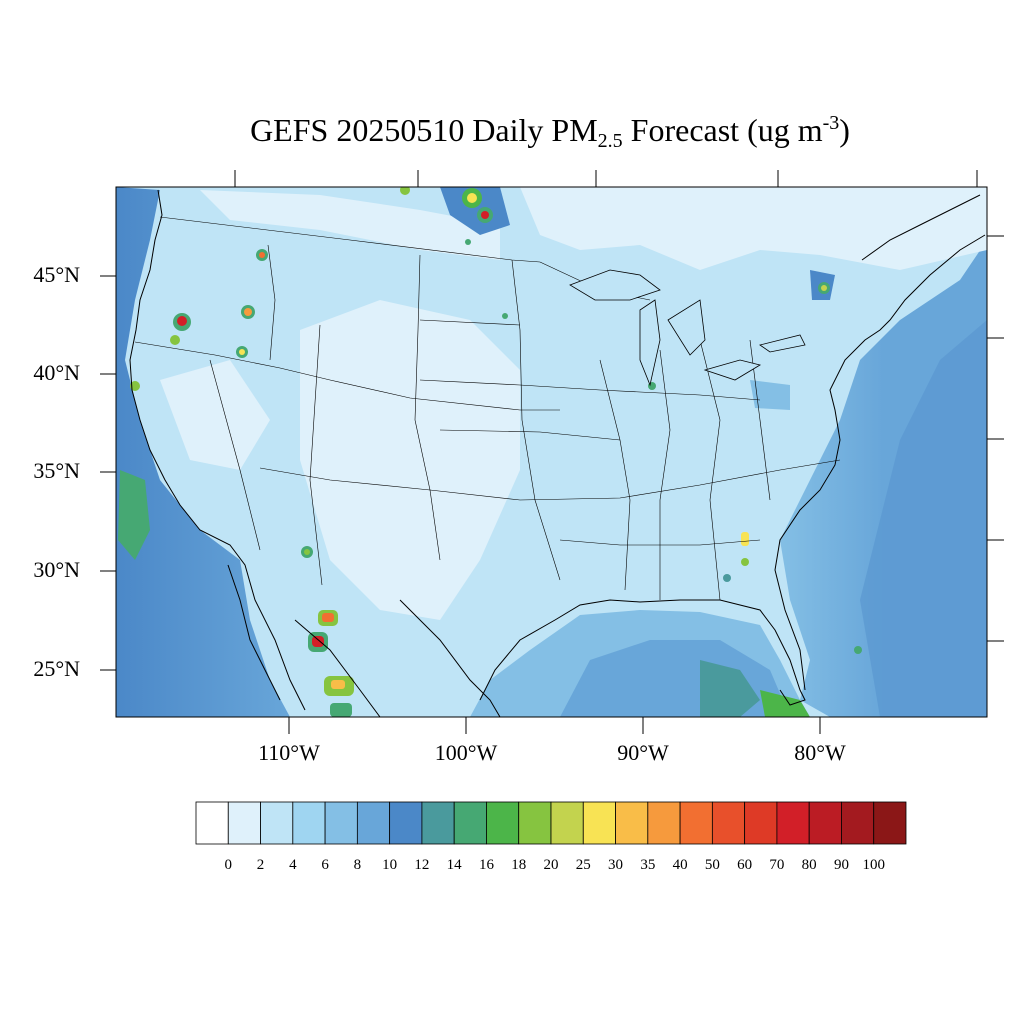 The height and width of the screenshot is (1024, 1024). I want to click on canada-smoke-plume, so click(475, 211).